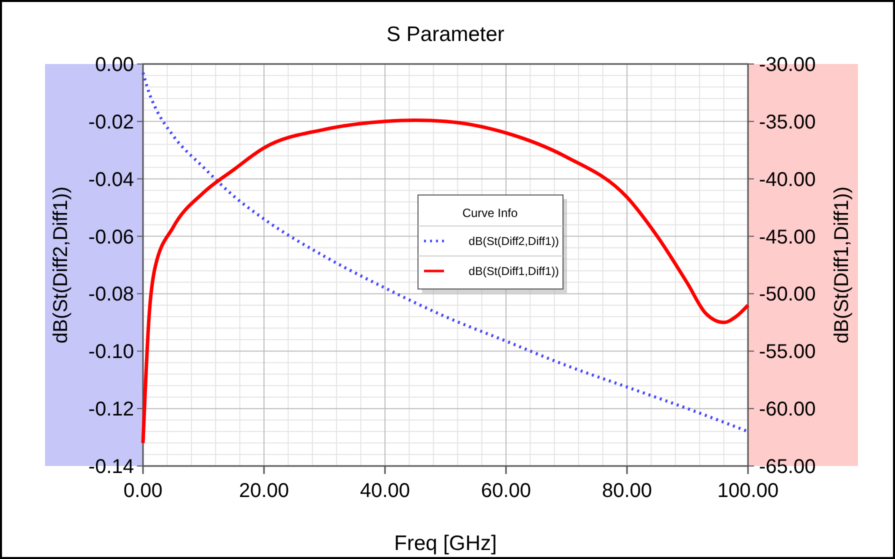 Image resolution: width=895 pixels, height=559 pixels. What do you see at coordinates (787, 409) in the screenshot?
I see `y2-tick-label: -60.00` at bounding box center [787, 409].